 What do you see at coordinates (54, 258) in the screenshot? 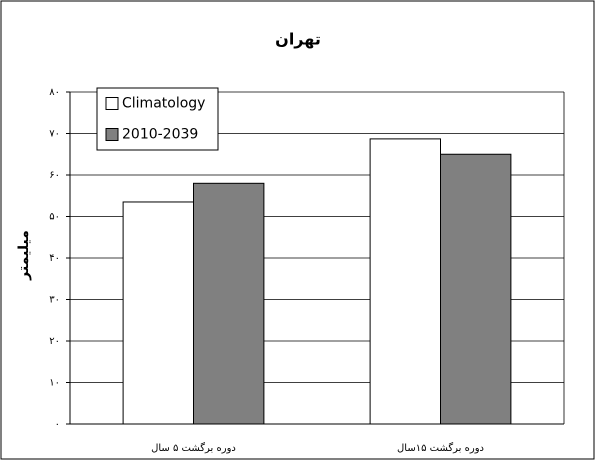
I see `y-tick-label: ۴۰` at bounding box center [54, 258].